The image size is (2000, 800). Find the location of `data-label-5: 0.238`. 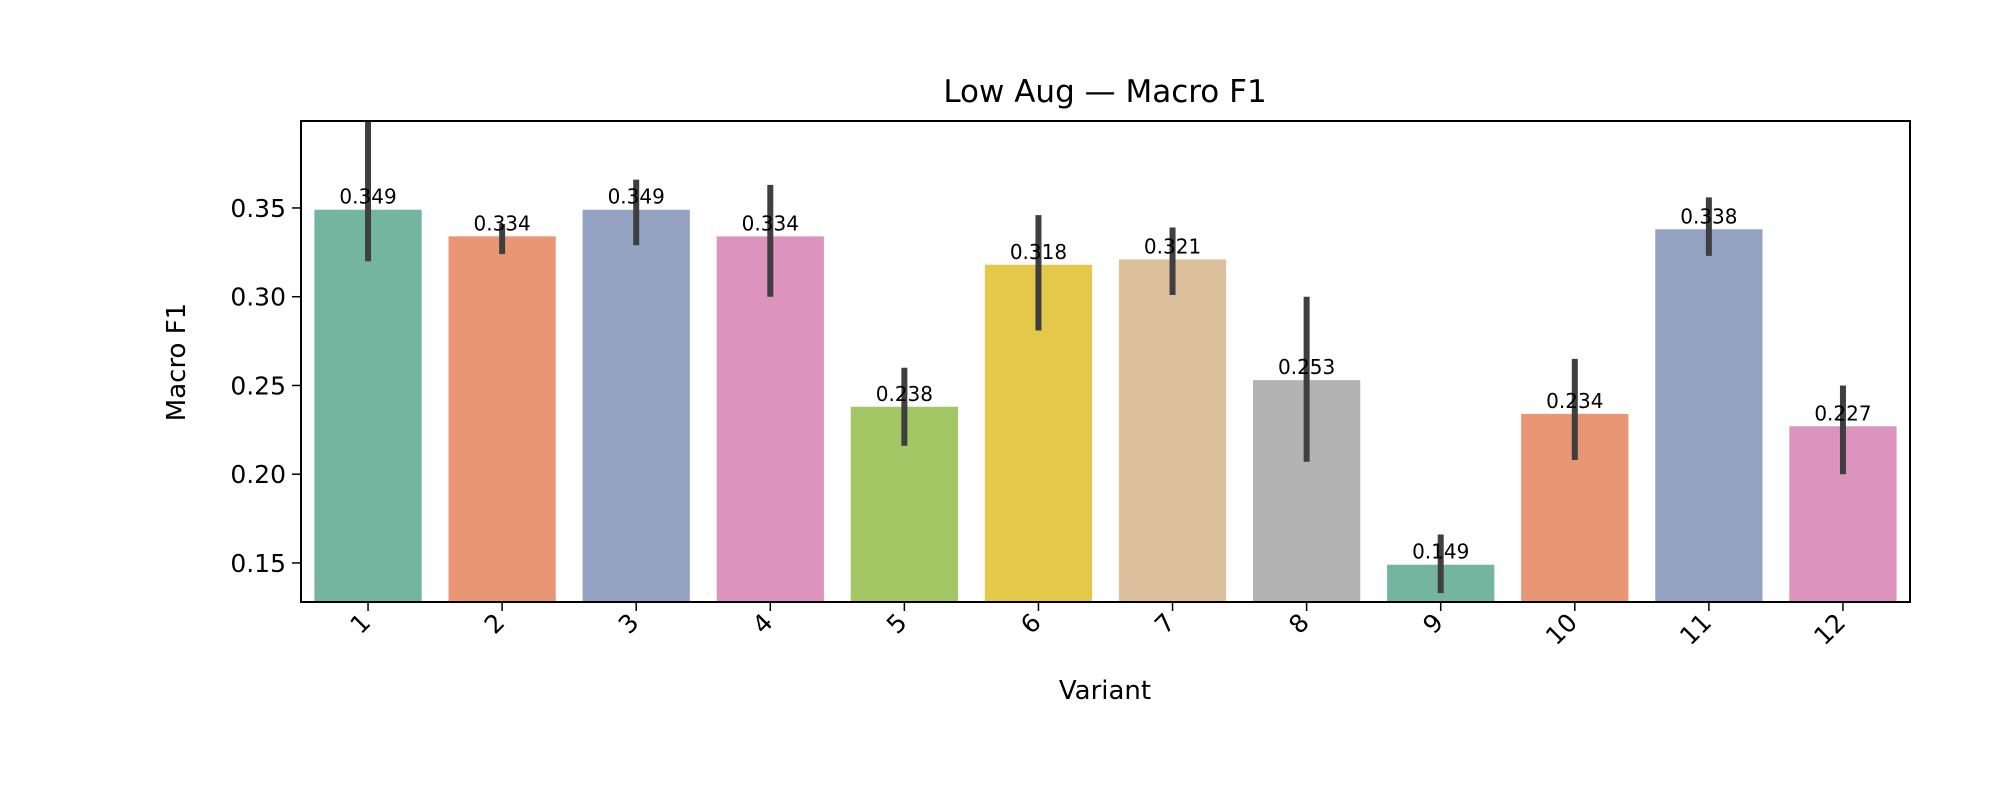

data-label-5: 0.238 is located at coordinates (904, 394).